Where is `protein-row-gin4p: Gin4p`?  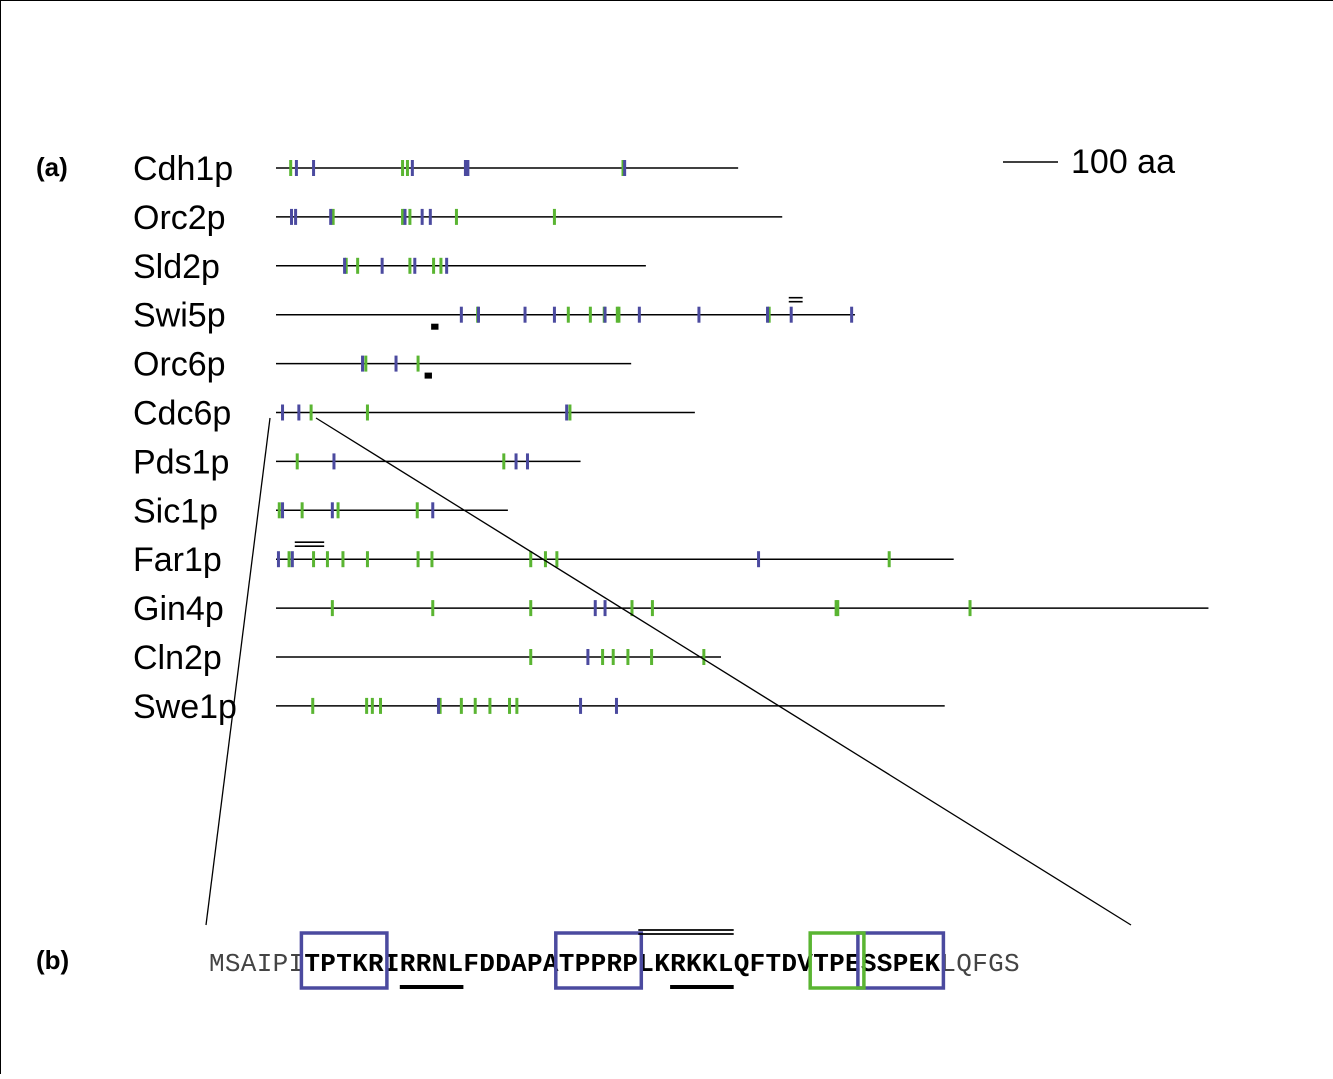 protein-row-gin4p: Gin4p is located at coordinates (671, 609).